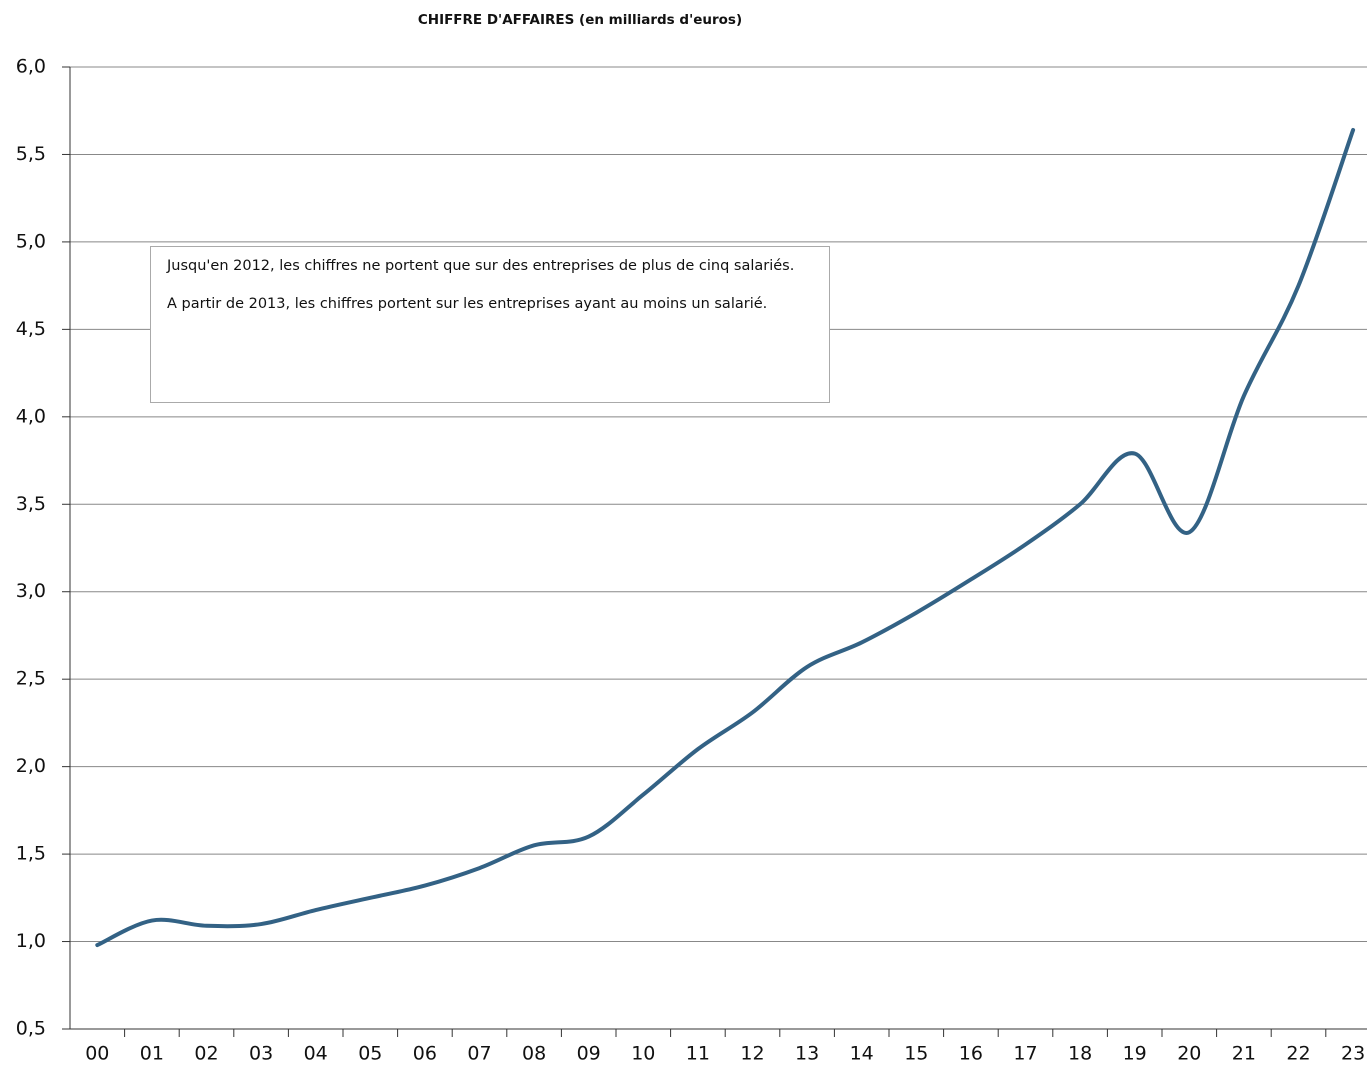  I want to click on y-tick-label: 2,0, so click(31, 766).